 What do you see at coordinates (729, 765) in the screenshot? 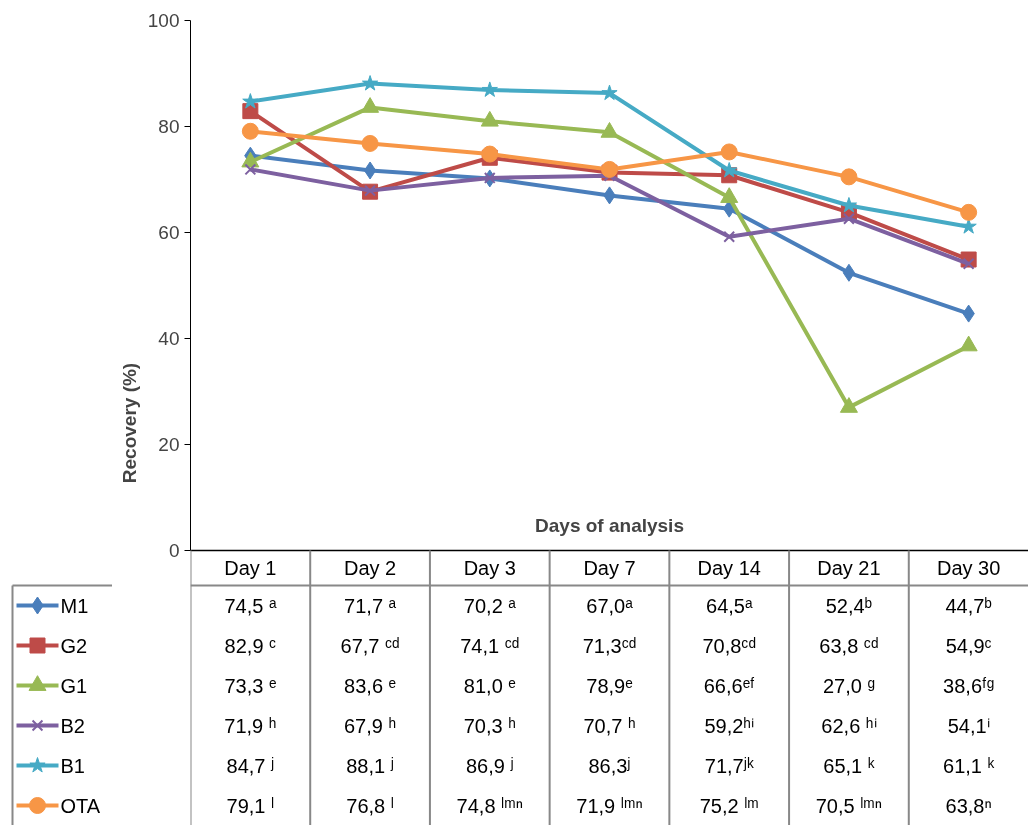
I see `data-label: 71,7ʲᵏ` at bounding box center [729, 765].